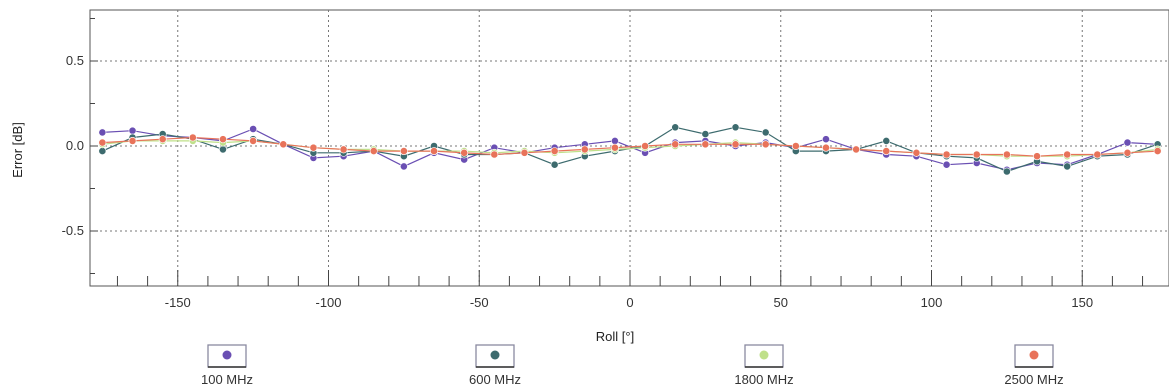 This screenshot has width=1169, height=392. What do you see at coordinates (479, 302) in the screenshot?
I see `x-tick-label: -50` at bounding box center [479, 302].